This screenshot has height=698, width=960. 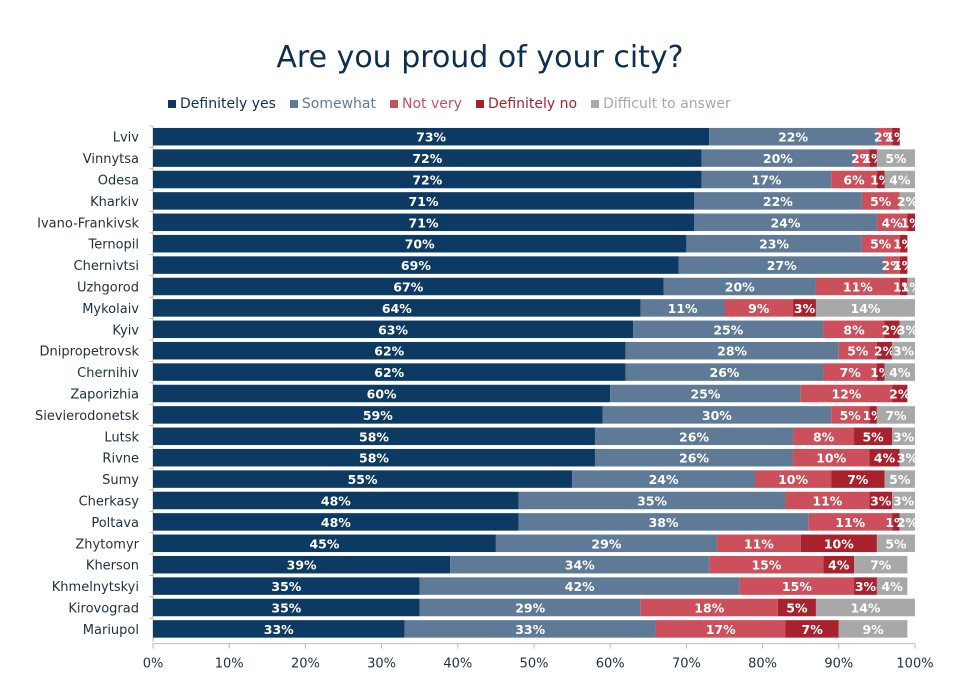 What do you see at coordinates (108, 288) in the screenshot?
I see `category-label: Uzhgorod` at bounding box center [108, 288].